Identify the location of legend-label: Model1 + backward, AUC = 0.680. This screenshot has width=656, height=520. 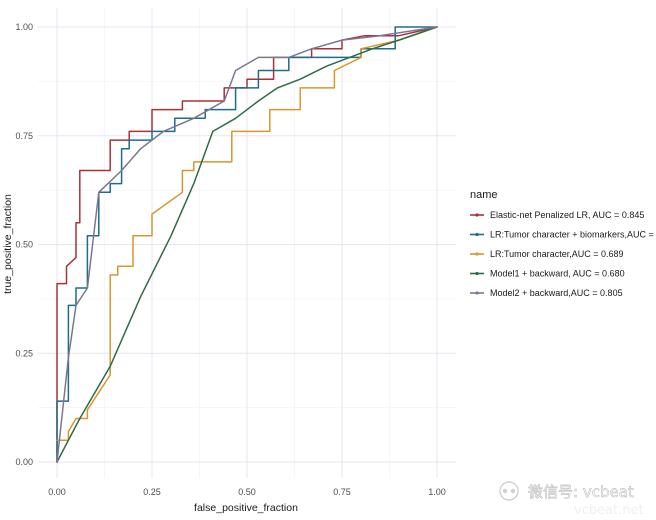
(557, 274).